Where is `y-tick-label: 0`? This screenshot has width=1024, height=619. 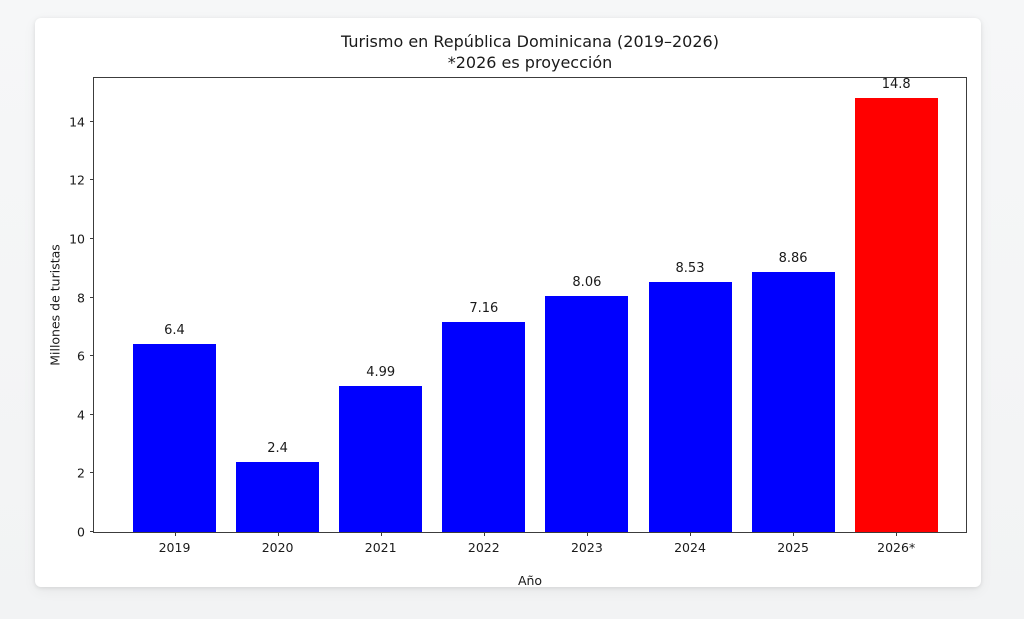
y-tick-label: 0 is located at coordinates (81, 532).